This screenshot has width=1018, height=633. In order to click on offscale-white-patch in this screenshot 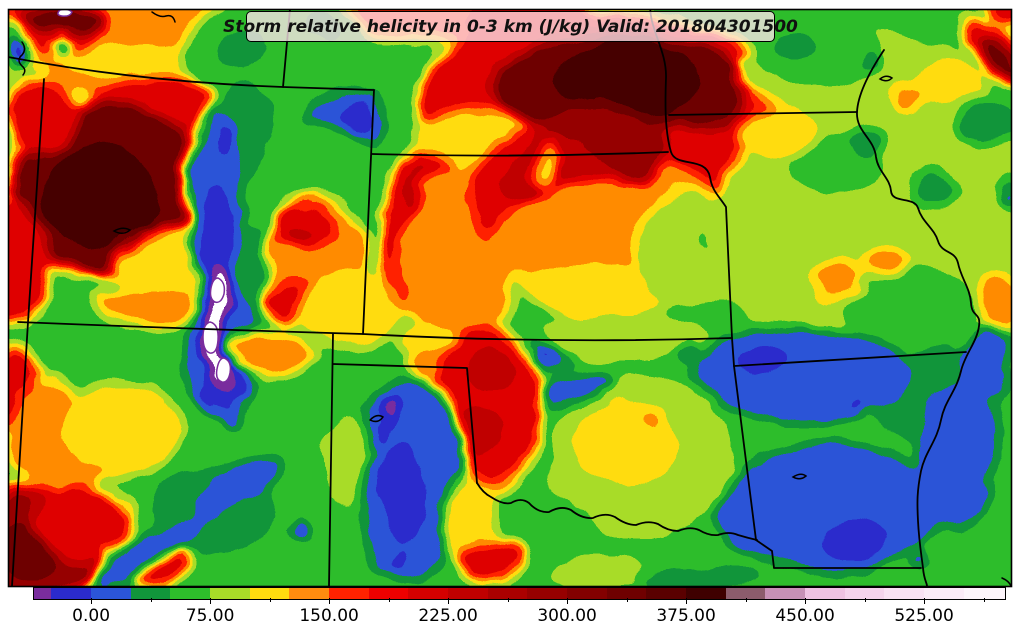, I will do `click(144, 196)`.